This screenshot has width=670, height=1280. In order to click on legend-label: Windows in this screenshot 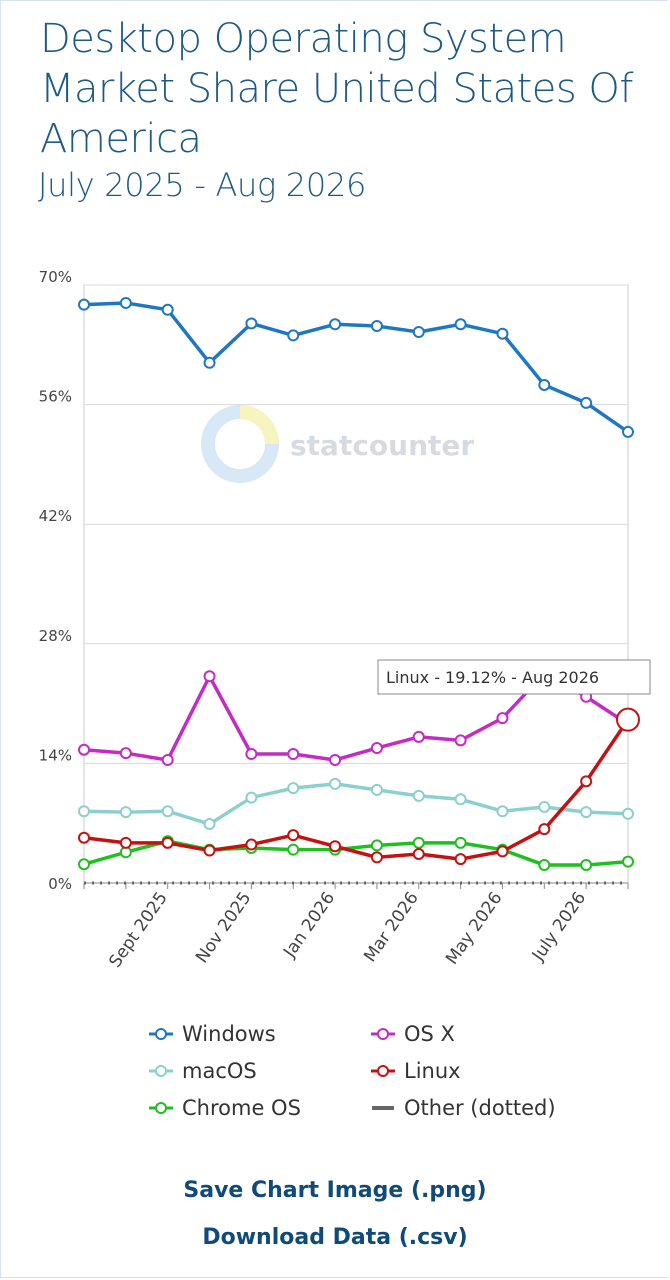, I will do `click(229, 1034)`.